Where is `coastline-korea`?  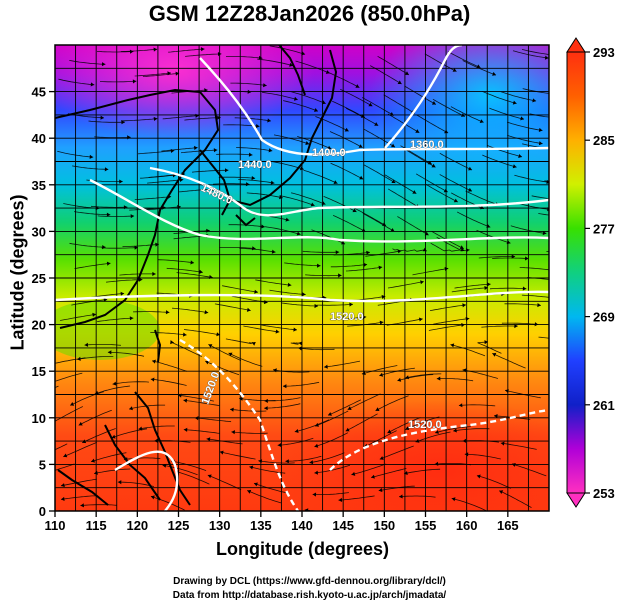 coastline-korea is located at coordinates (215, 182).